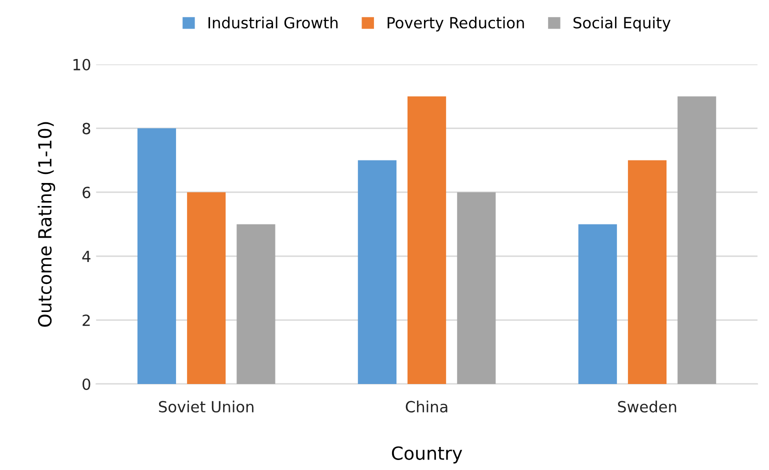  What do you see at coordinates (82, 64) in the screenshot?
I see `y-tick-label: 10` at bounding box center [82, 64].